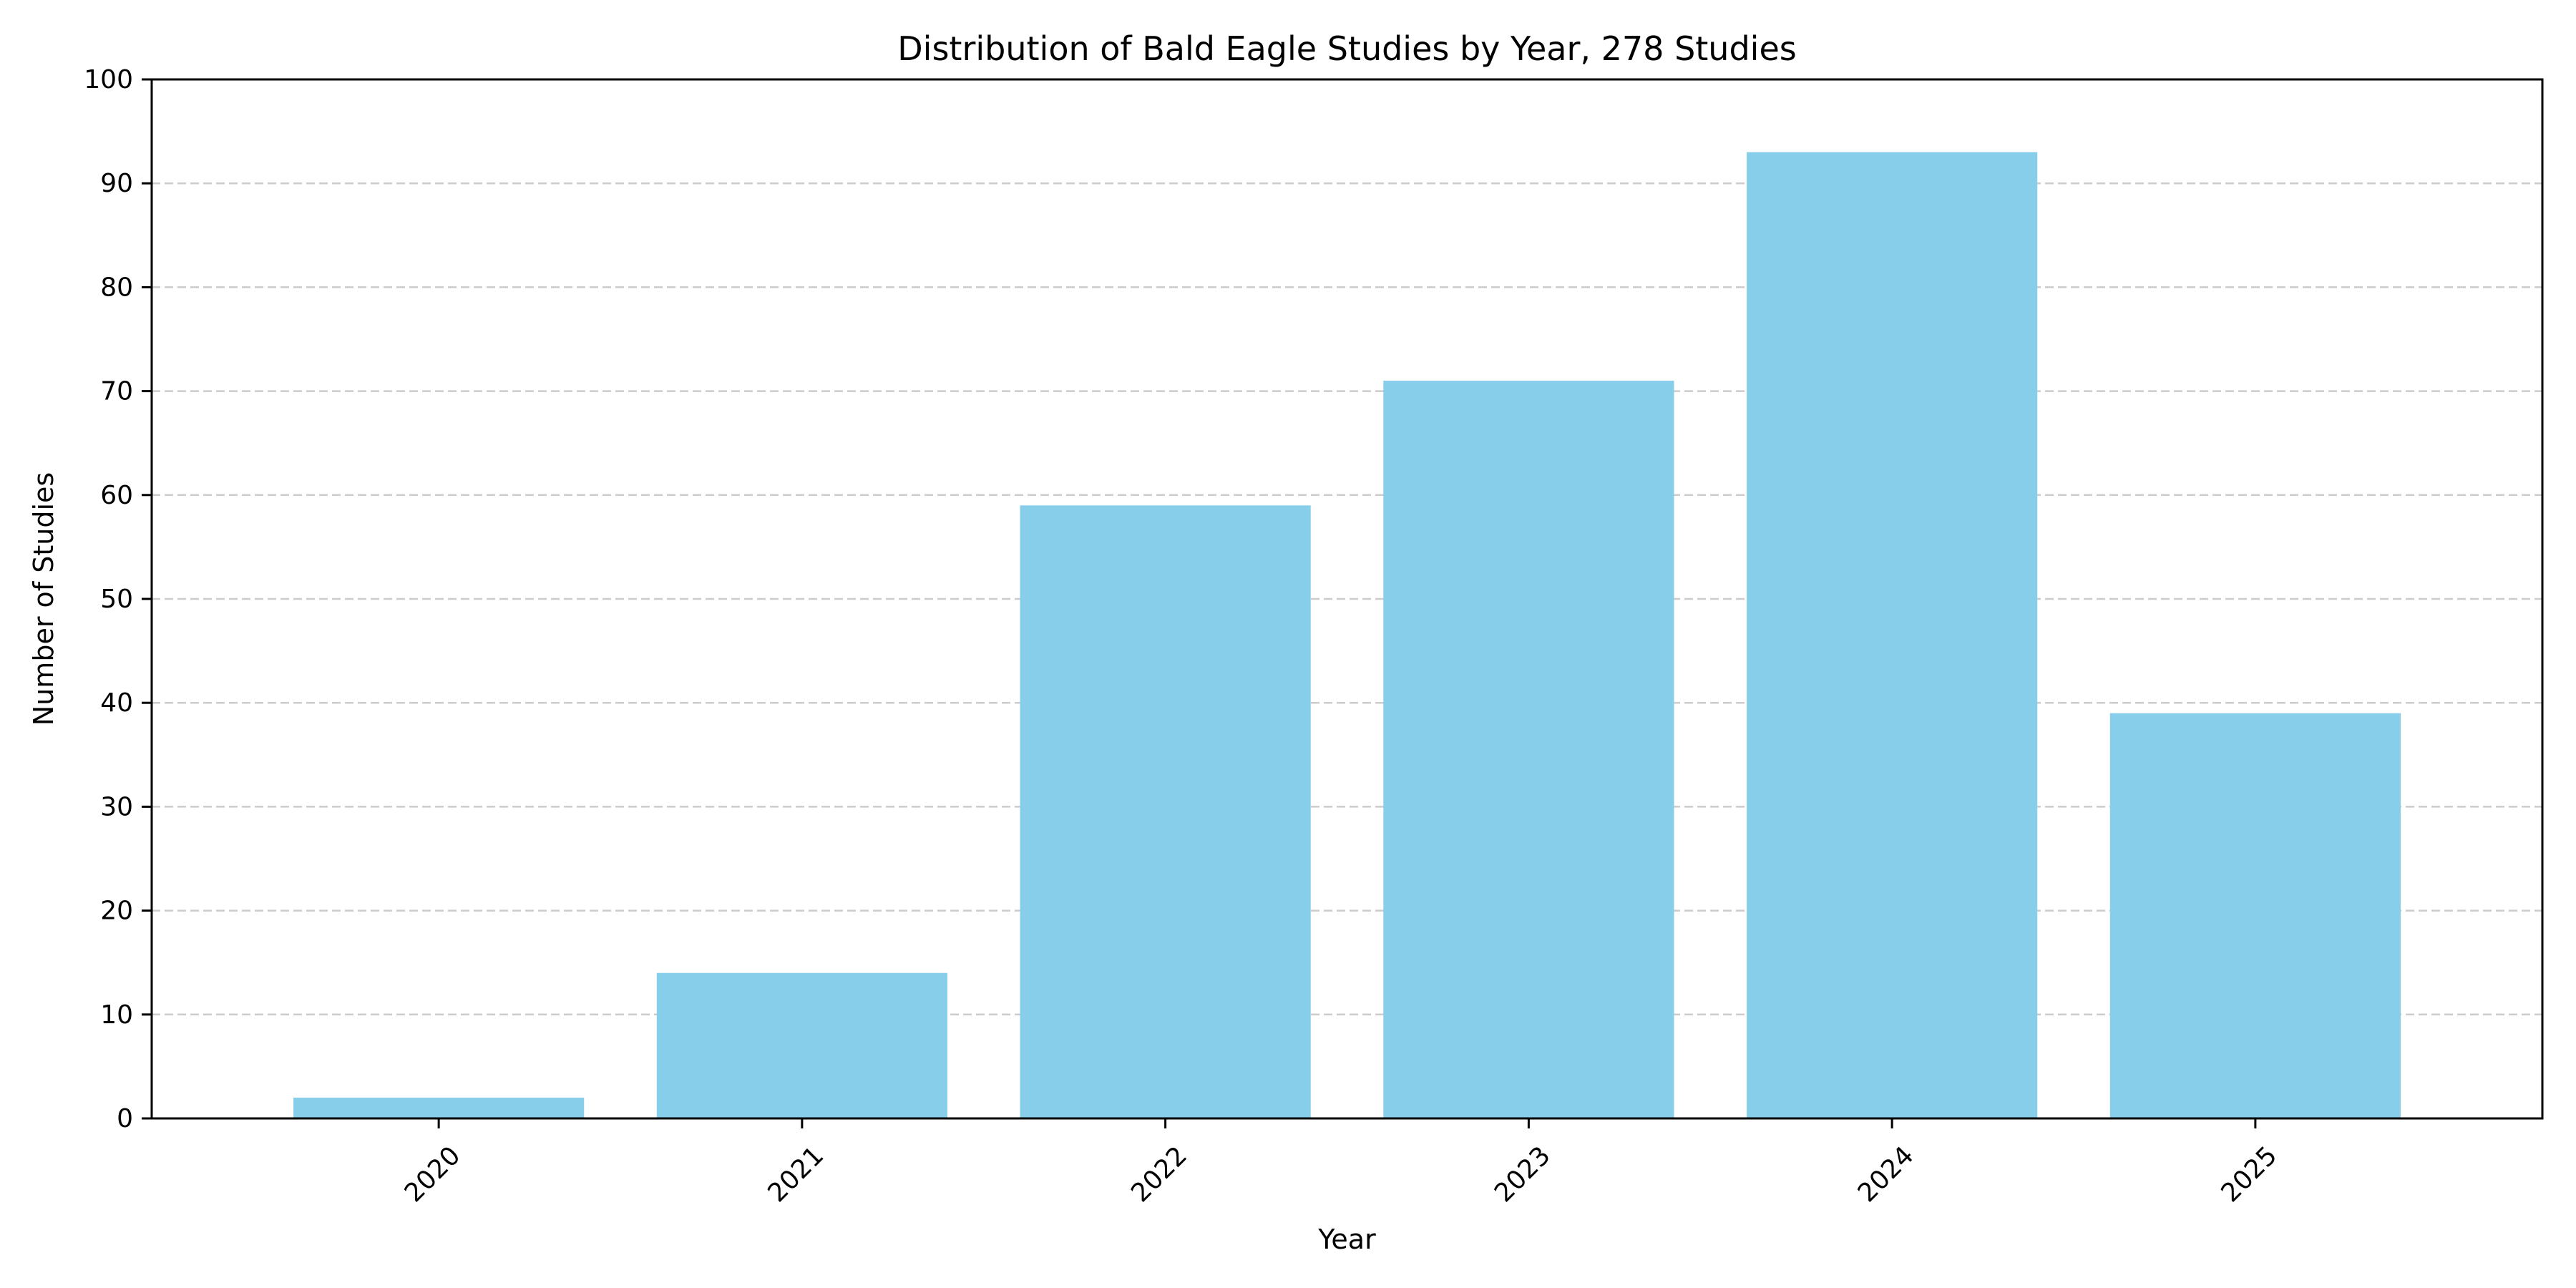 This screenshot has height=1288, width=2576. Describe the element at coordinates (439, 1107) in the screenshot. I see `bar-2020` at that location.